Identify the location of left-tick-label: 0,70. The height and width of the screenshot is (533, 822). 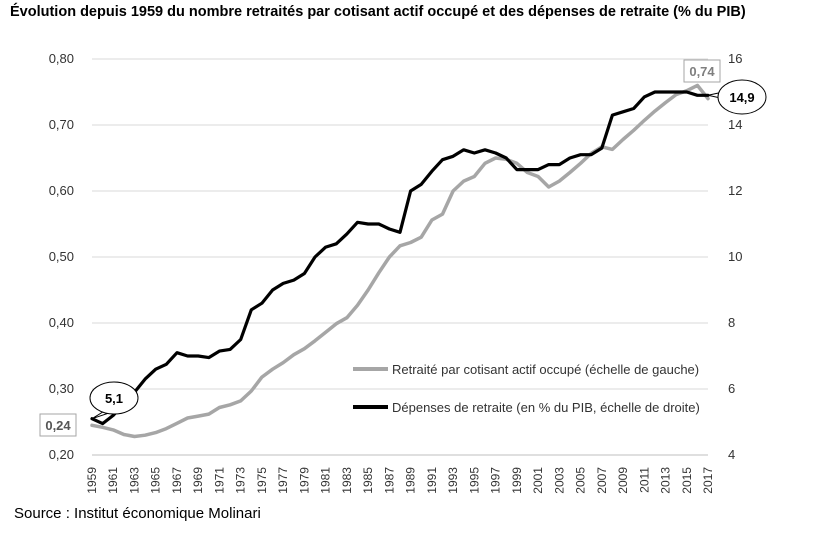
(61, 124).